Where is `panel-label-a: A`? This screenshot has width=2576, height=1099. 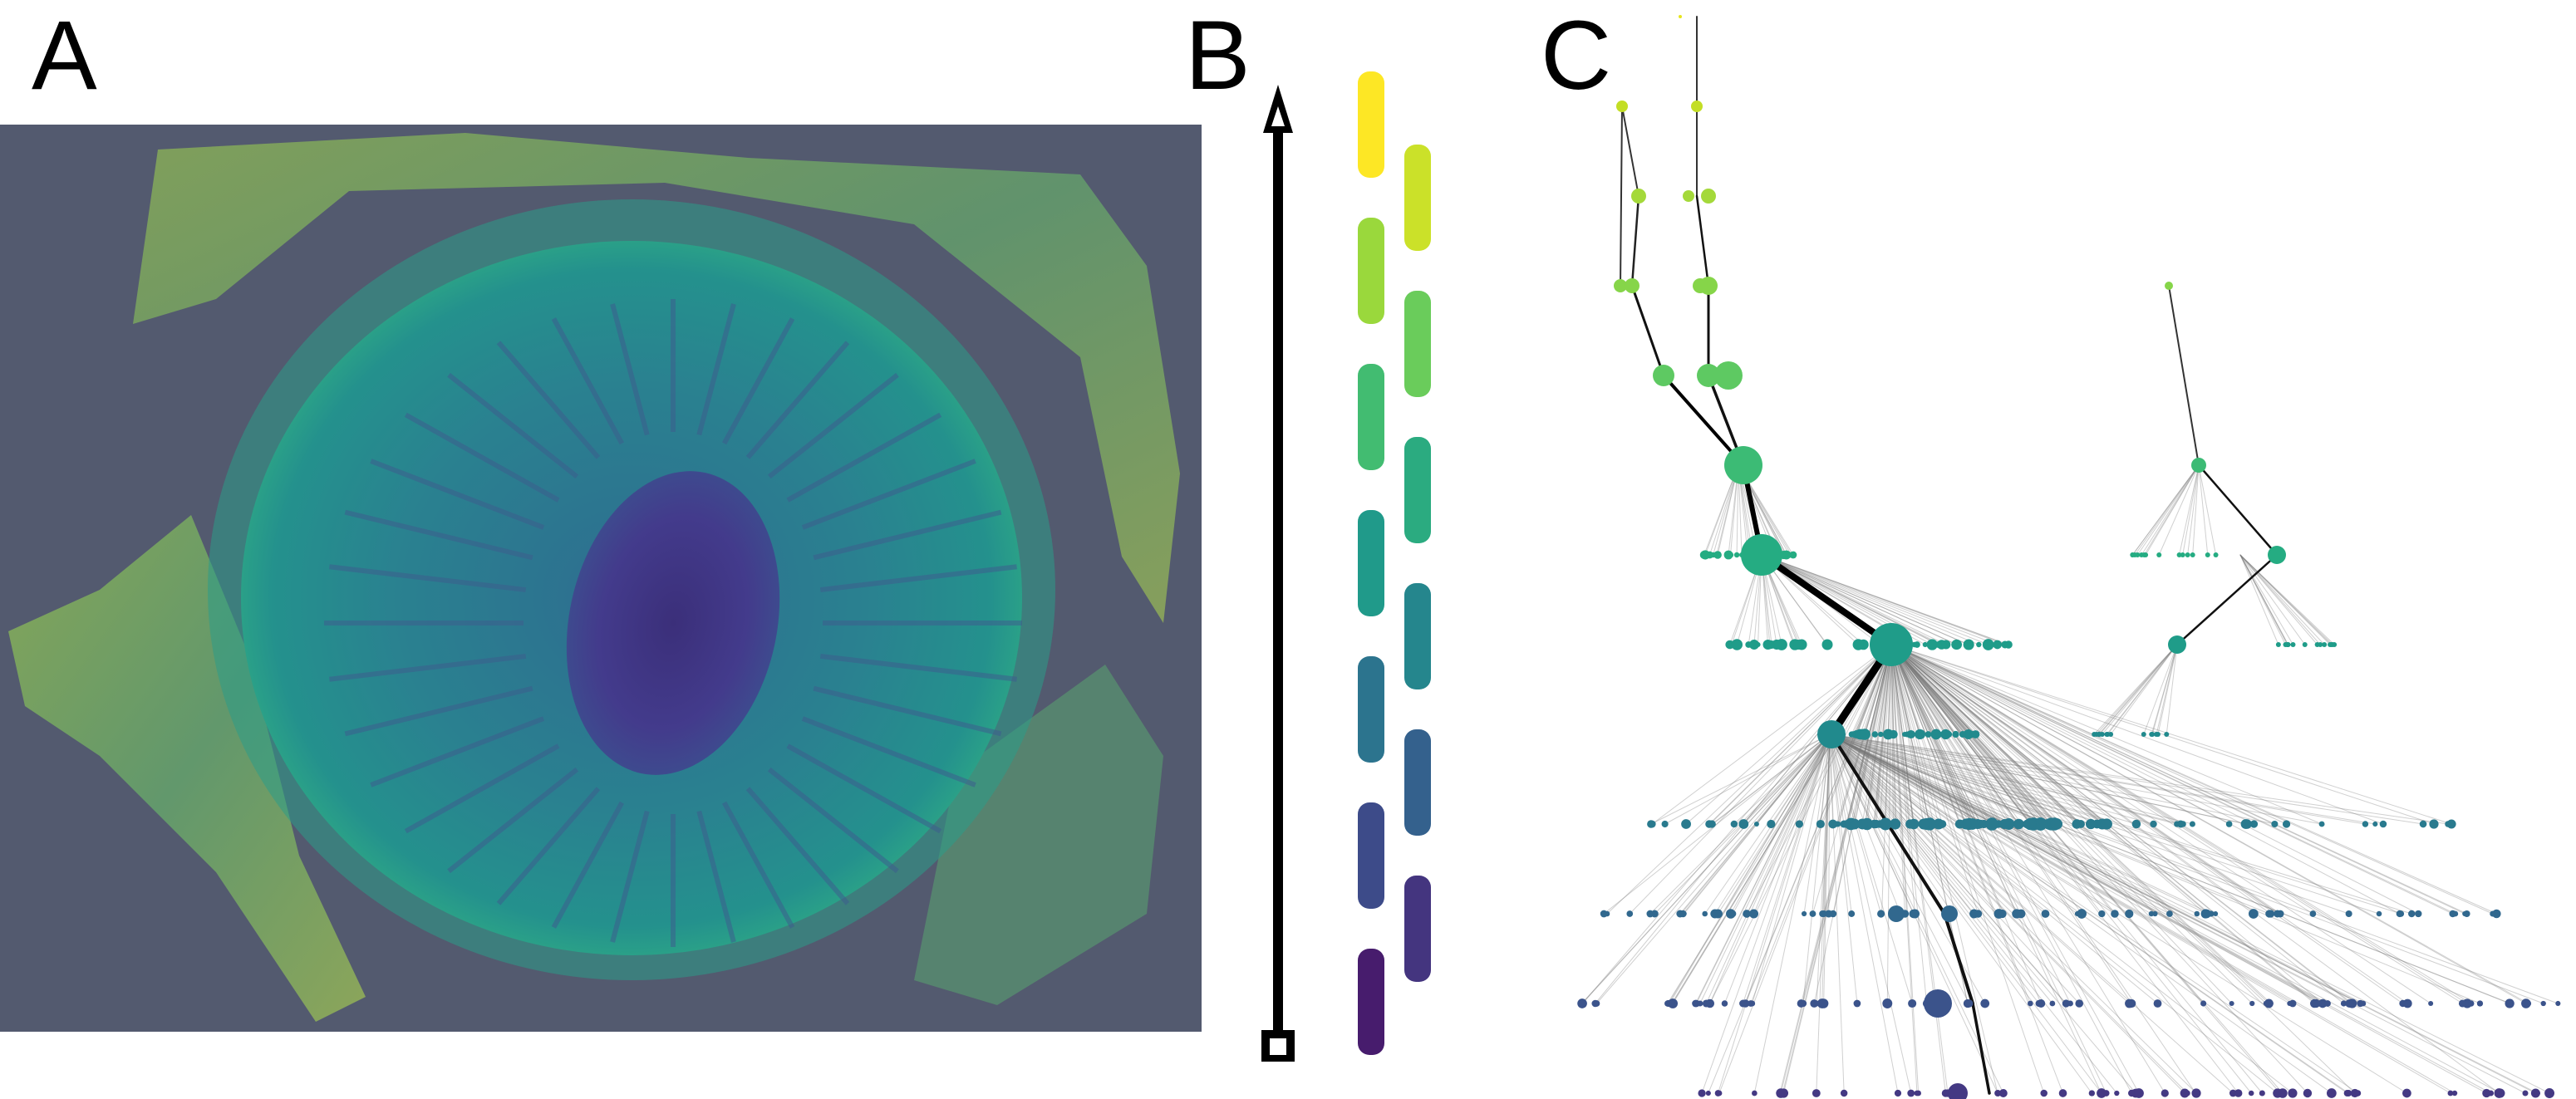 panel-label-a: A is located at coordinates (64, 55).